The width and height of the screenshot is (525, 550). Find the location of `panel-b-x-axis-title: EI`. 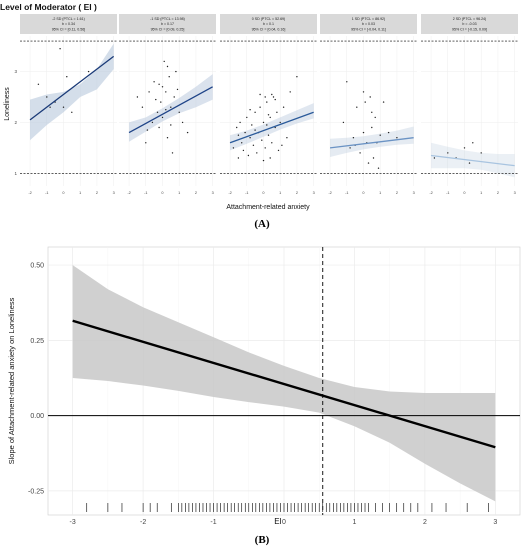

panel-b-x-axis-title: EI is located at coordinates (278, 521).